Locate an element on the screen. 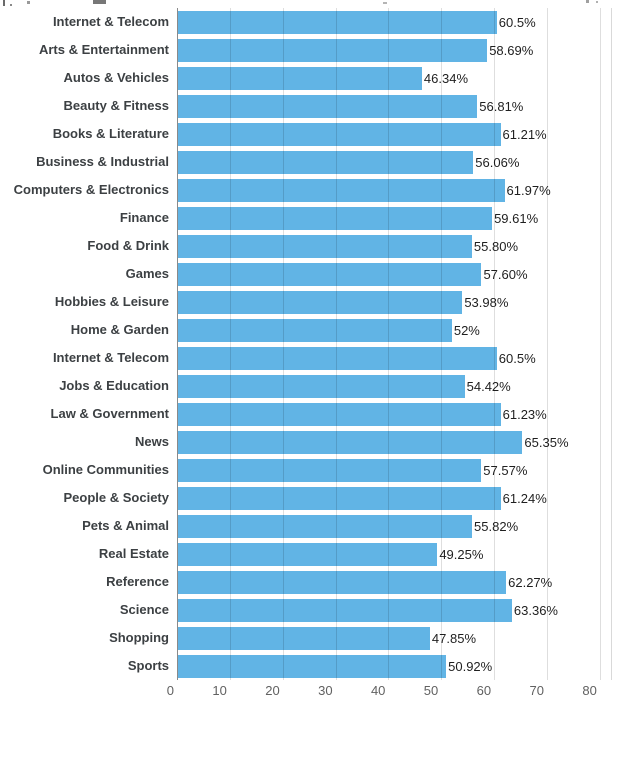 This screenshot has height=781, width=628. value-label: 55.80% is located at coordinates (496, 246).